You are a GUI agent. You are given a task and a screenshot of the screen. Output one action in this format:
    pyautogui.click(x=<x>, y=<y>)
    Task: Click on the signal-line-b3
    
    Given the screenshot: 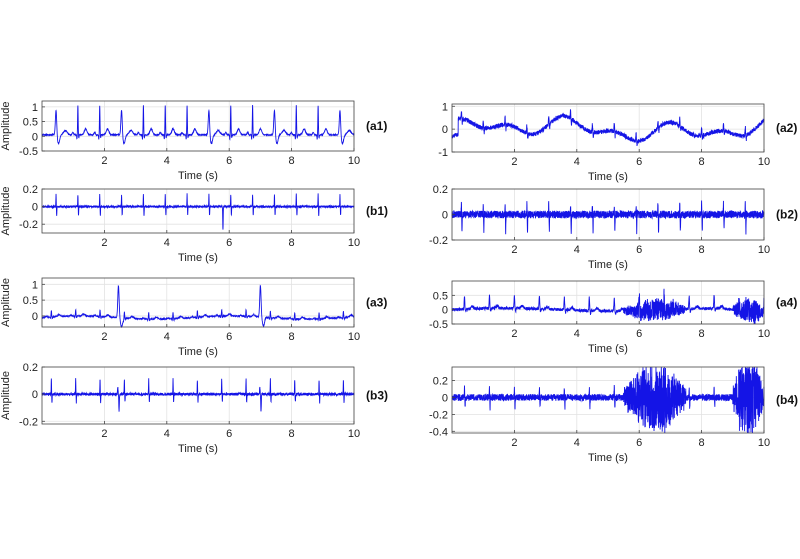 What is the action you would take?
    pyautogui.click(x=198, y=395)
    